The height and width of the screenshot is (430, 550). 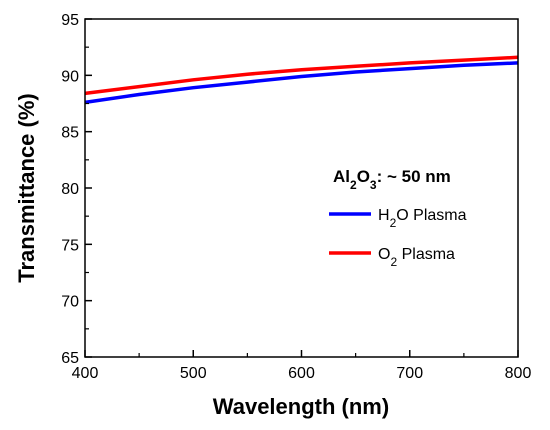 I want to click on material-annotation: Al2O3: ~ 50 nm, so click(x=392, y=179).